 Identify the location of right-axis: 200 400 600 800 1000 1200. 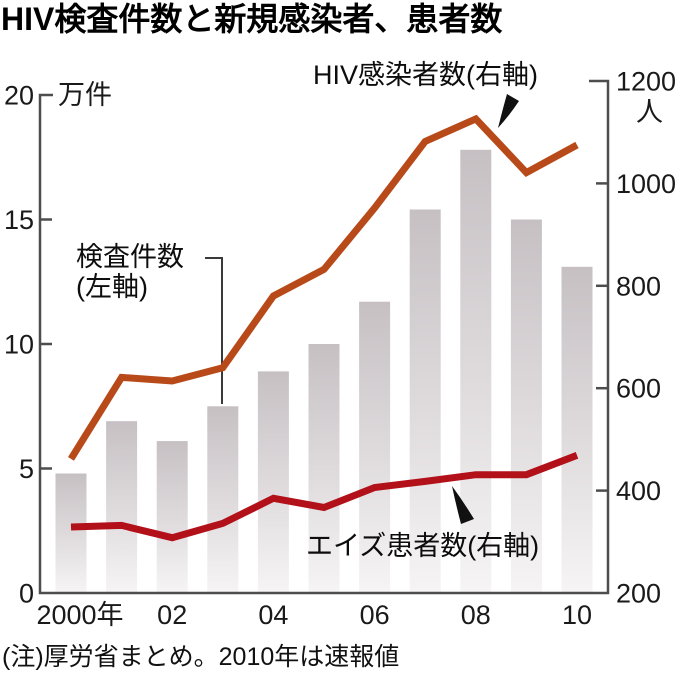
(636, 338).